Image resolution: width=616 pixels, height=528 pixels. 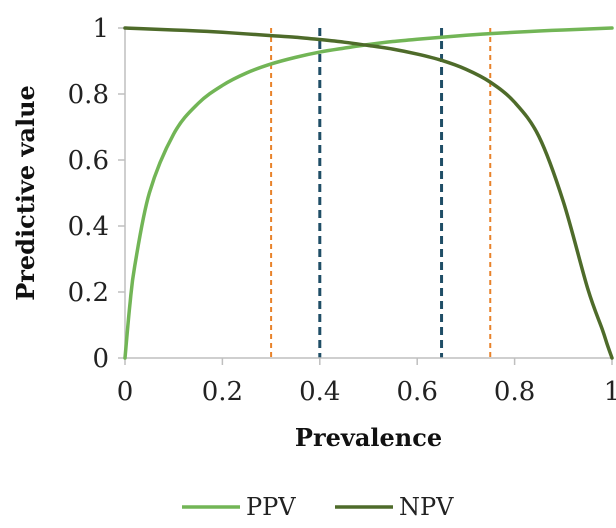 What do you see at coordinates (125, 392) in the screenshot?
I see `x-tick-label: 0` at bounding box center [125, 392].